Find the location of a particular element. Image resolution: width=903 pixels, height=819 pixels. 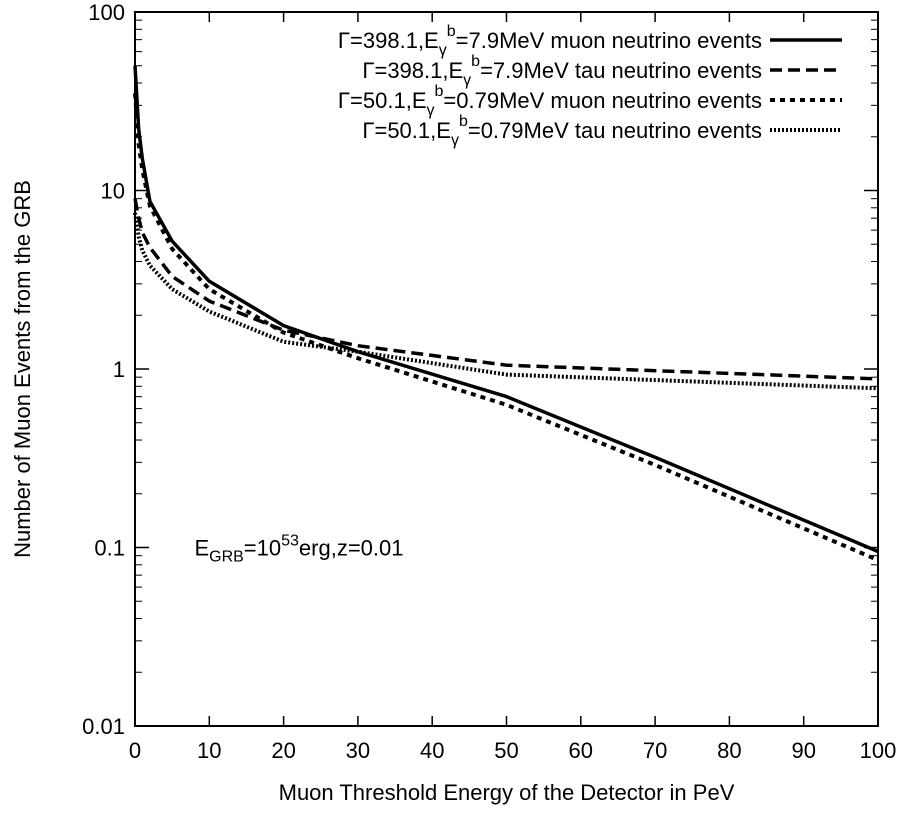

x-tick-label: 20 is located at coordinates (283, 750).